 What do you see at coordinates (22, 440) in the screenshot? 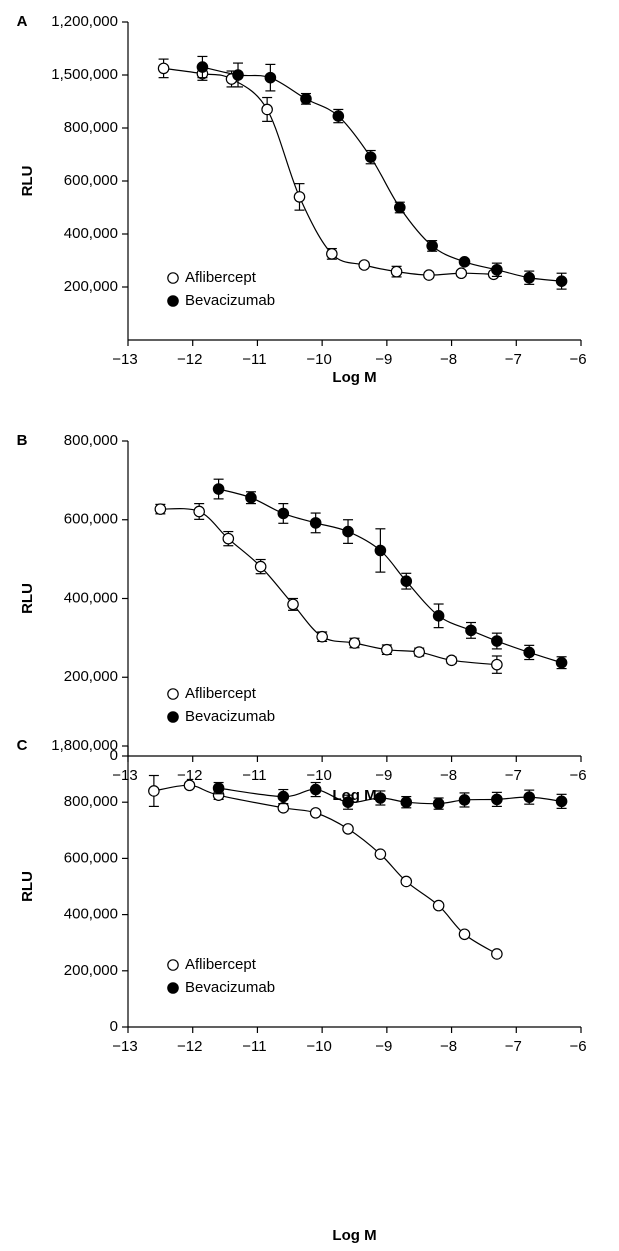
I see `panel-label: B` at bounding box center [22, 440].